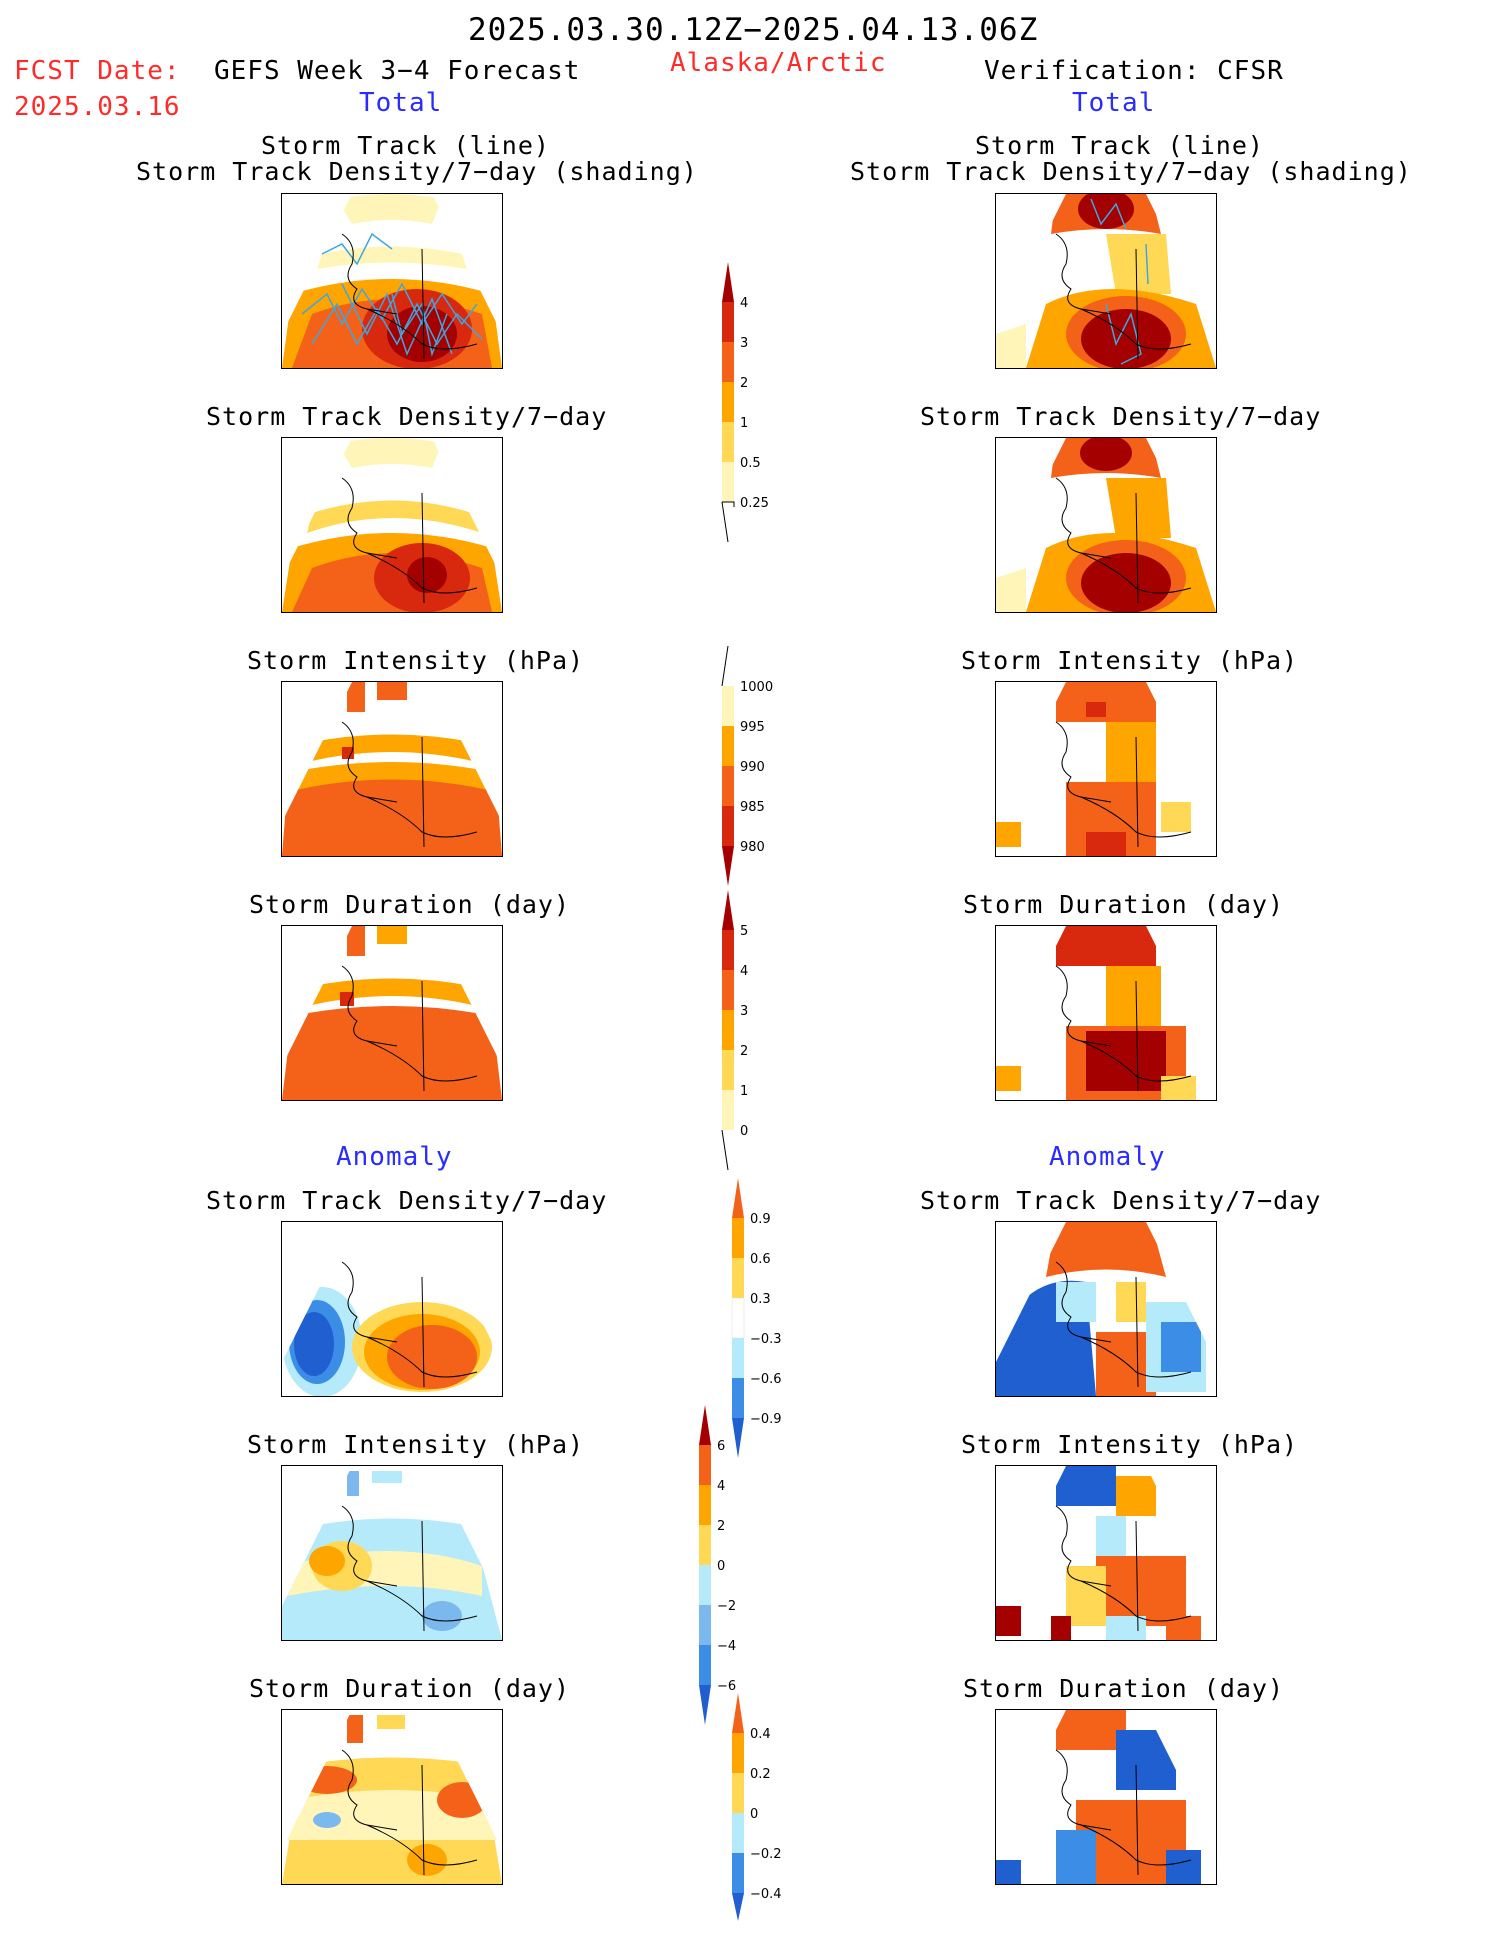 The height and width of the screenshot is (1943, 1487). Describe the element at coordinates (392, 1013) in the screenshot. I see `left-duration-map` at that location.